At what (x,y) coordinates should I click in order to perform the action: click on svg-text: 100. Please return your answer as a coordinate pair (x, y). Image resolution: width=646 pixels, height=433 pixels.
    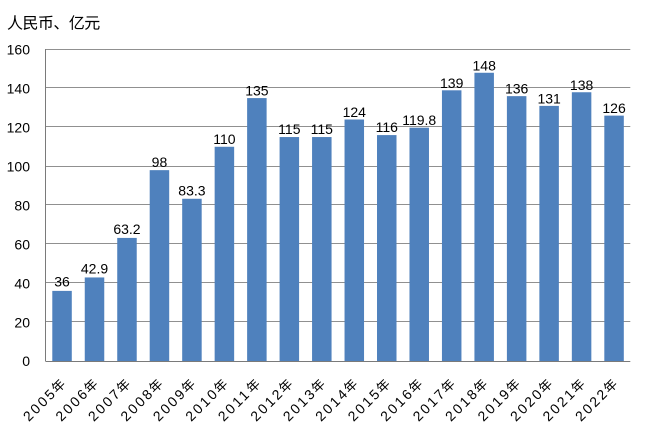
    Looking at the image, I should click on (19, 166).